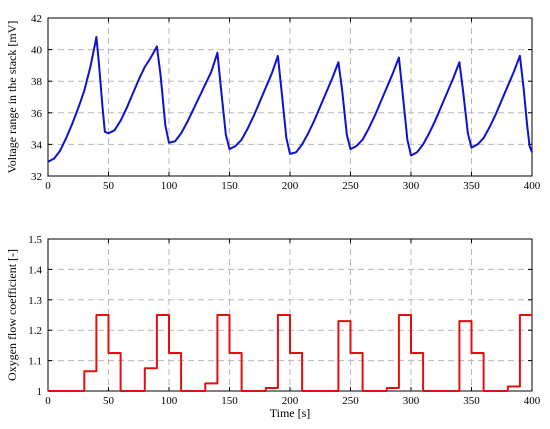 Image resolution: width=550 pixels, height=429 pixels. What do you see at coordinates (37, 51) in the screenshot?
I see `y-tick-label: 40` at bounding box center [37, 51].